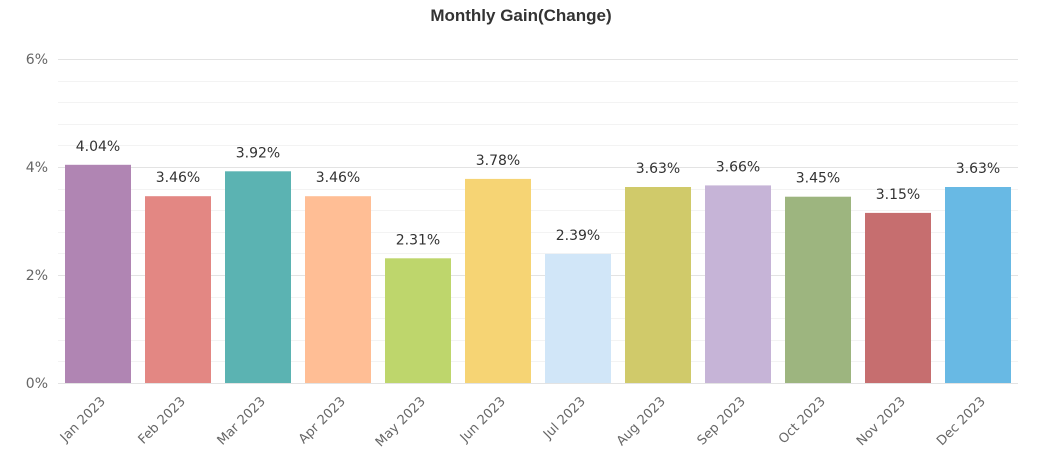  What do you see at coordinates (37, 168) in the screenshot?
I see `y-tick-label: 4%` at bounding box center [37, 168].